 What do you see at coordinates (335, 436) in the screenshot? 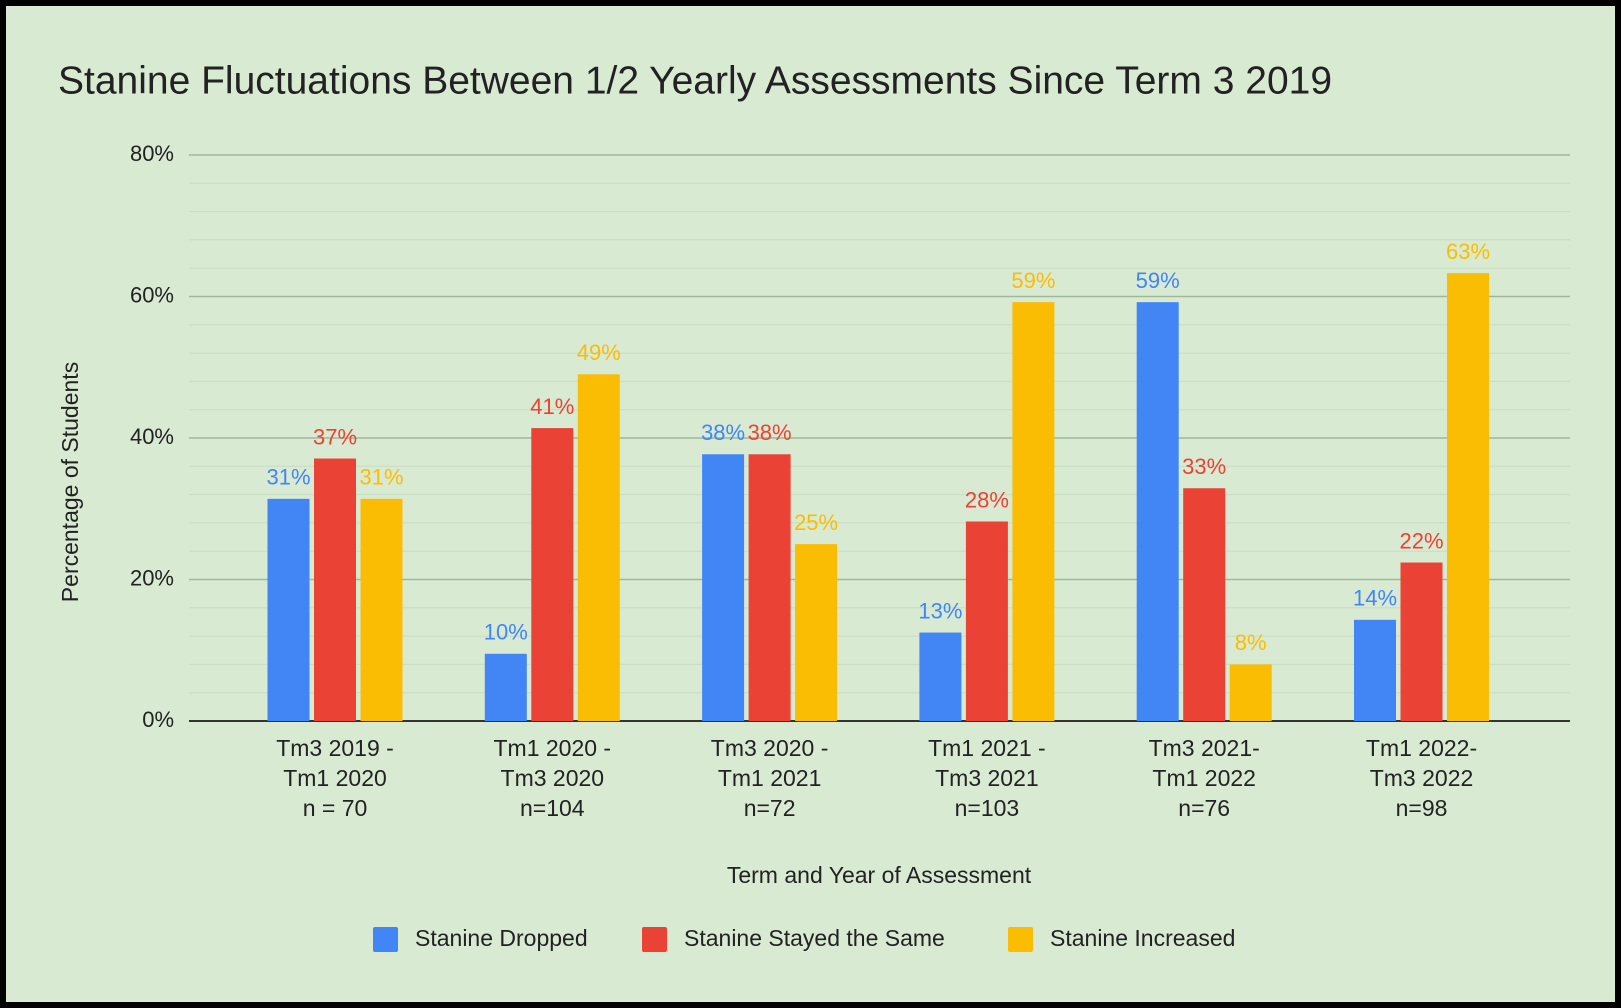
I see `data-label: 37%` at bounding box center [335, 436].